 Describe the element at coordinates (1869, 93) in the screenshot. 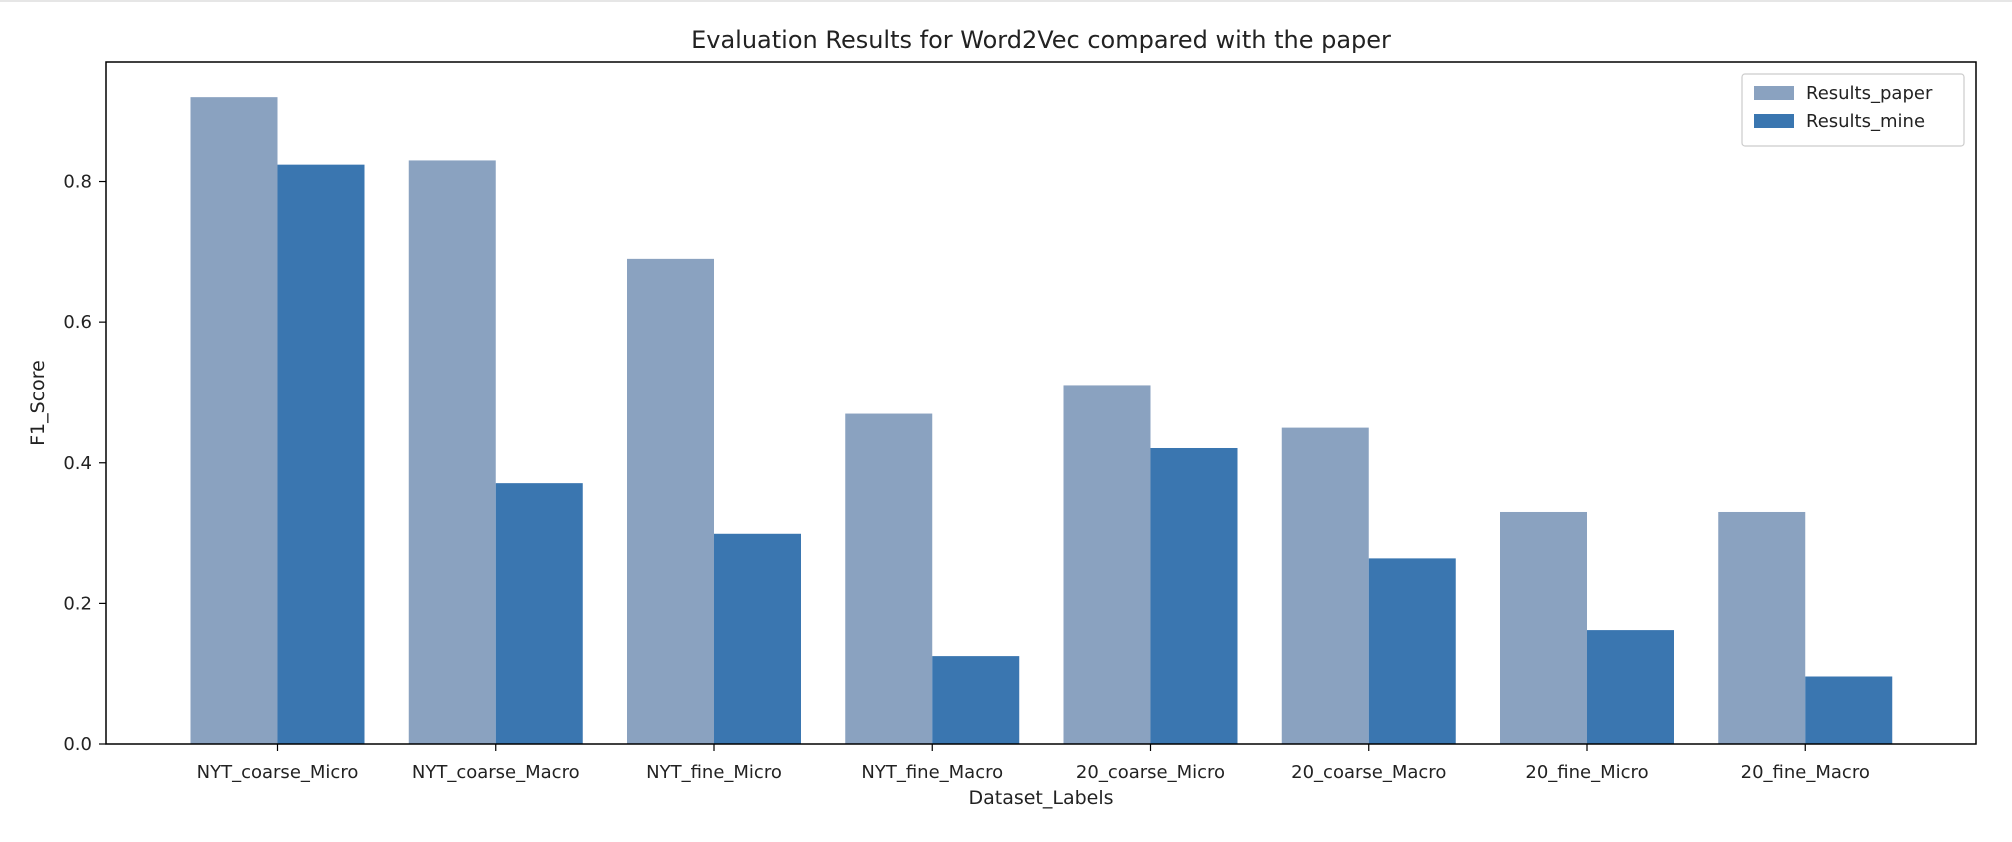

I see `legend-label-paper: Results_paper` at that location.